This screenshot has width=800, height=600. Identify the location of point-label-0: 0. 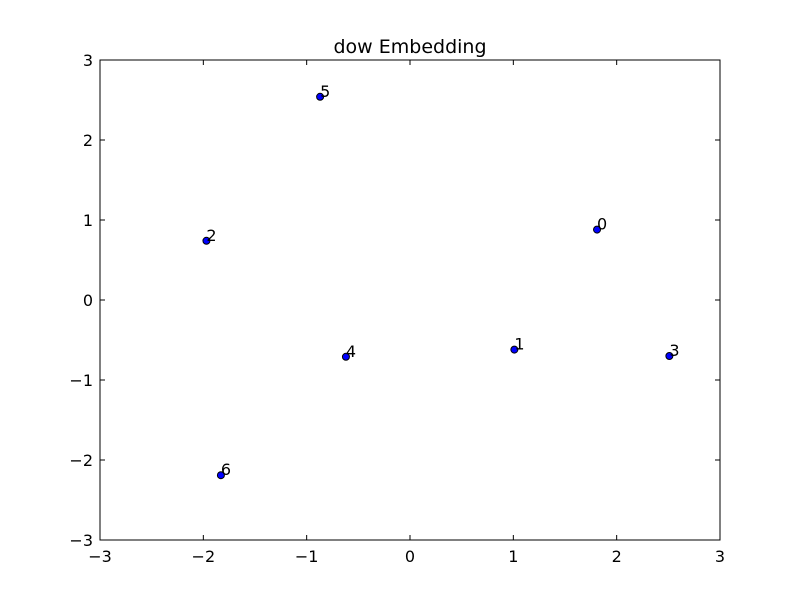
(602, 224).